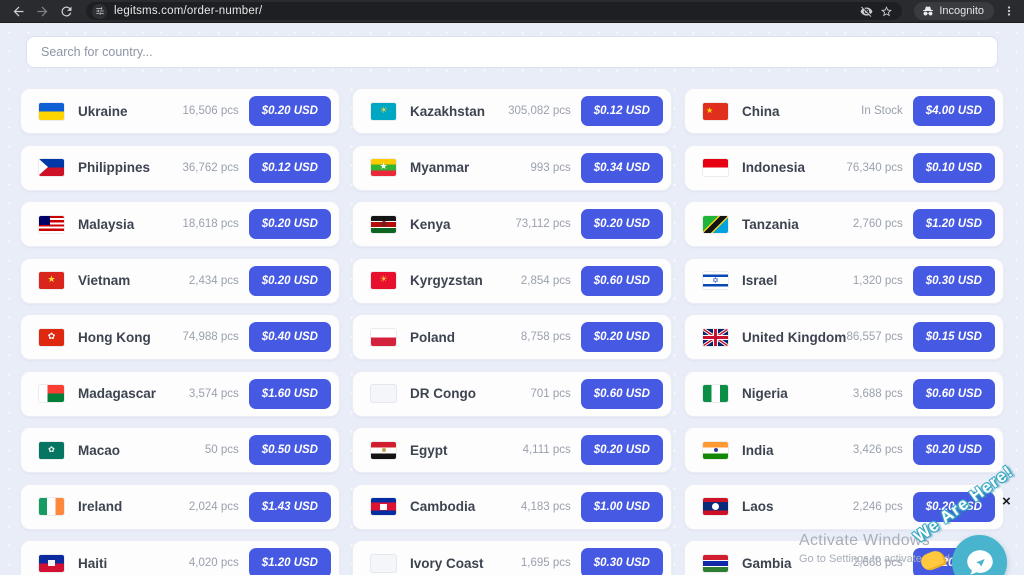 The image size is (1024, 575). I want to click on country-card: ✿ Hong Kong 74,988 pcs $0.40 USD, so click(180, 337).